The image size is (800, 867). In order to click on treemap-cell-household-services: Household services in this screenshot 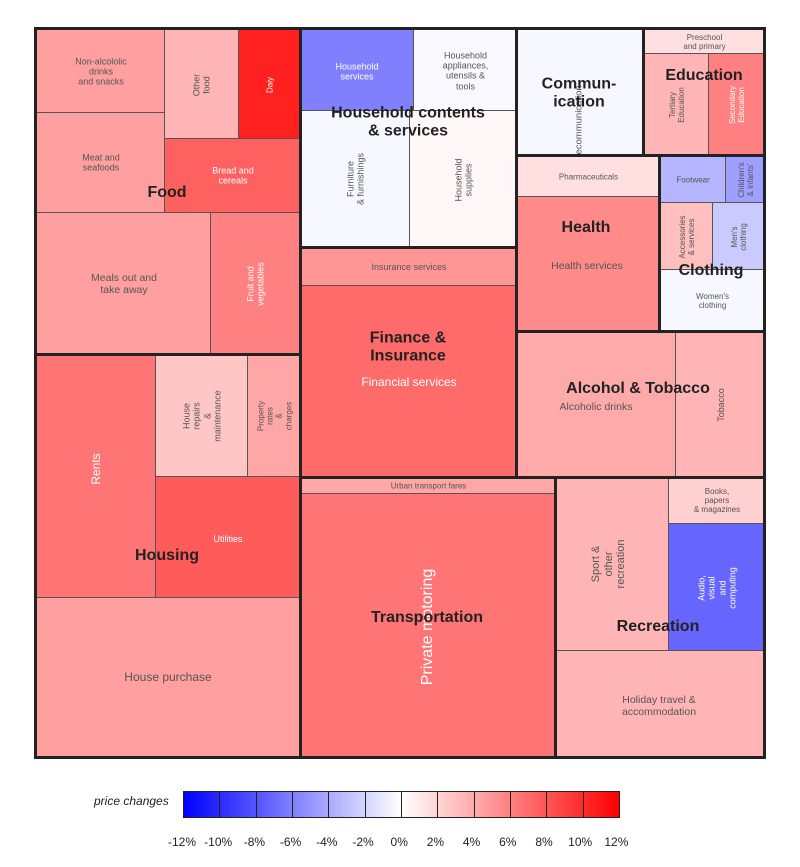, I will do `click(357, 70)`.